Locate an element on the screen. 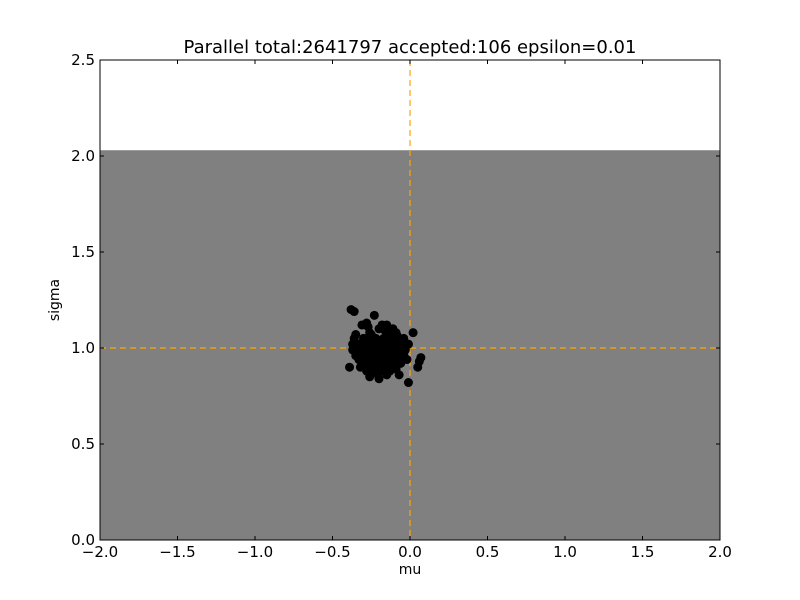 The width and height of the screenshot is (800, 600). x-tick-label: 0.5 is located at coordinates (488, 552).